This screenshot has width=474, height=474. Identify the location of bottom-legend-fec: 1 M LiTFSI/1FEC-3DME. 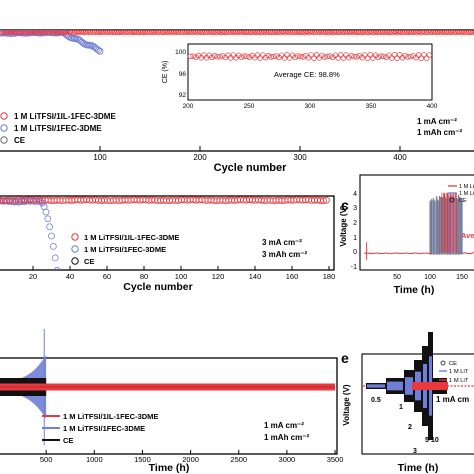
(104, 428).